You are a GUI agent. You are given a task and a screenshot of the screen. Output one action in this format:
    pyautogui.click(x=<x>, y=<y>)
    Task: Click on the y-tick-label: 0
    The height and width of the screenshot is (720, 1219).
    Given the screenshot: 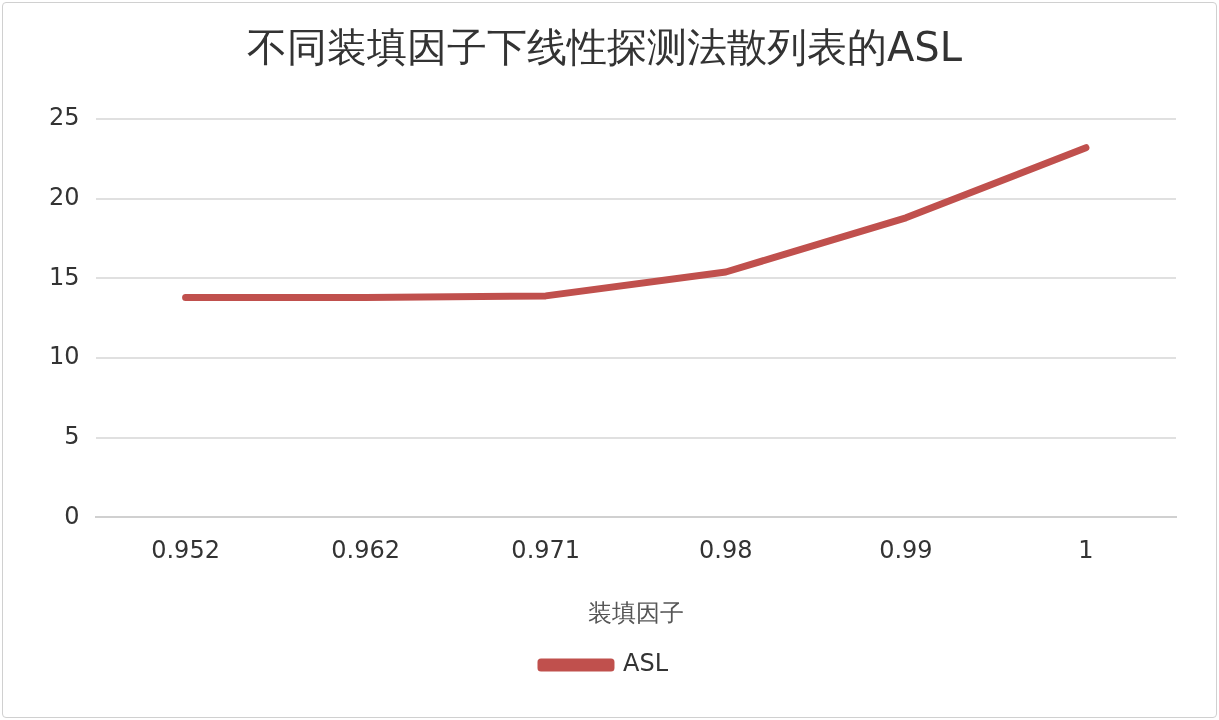 What is the action you would take?
    pyautogui.click(x=72, y=515)
    